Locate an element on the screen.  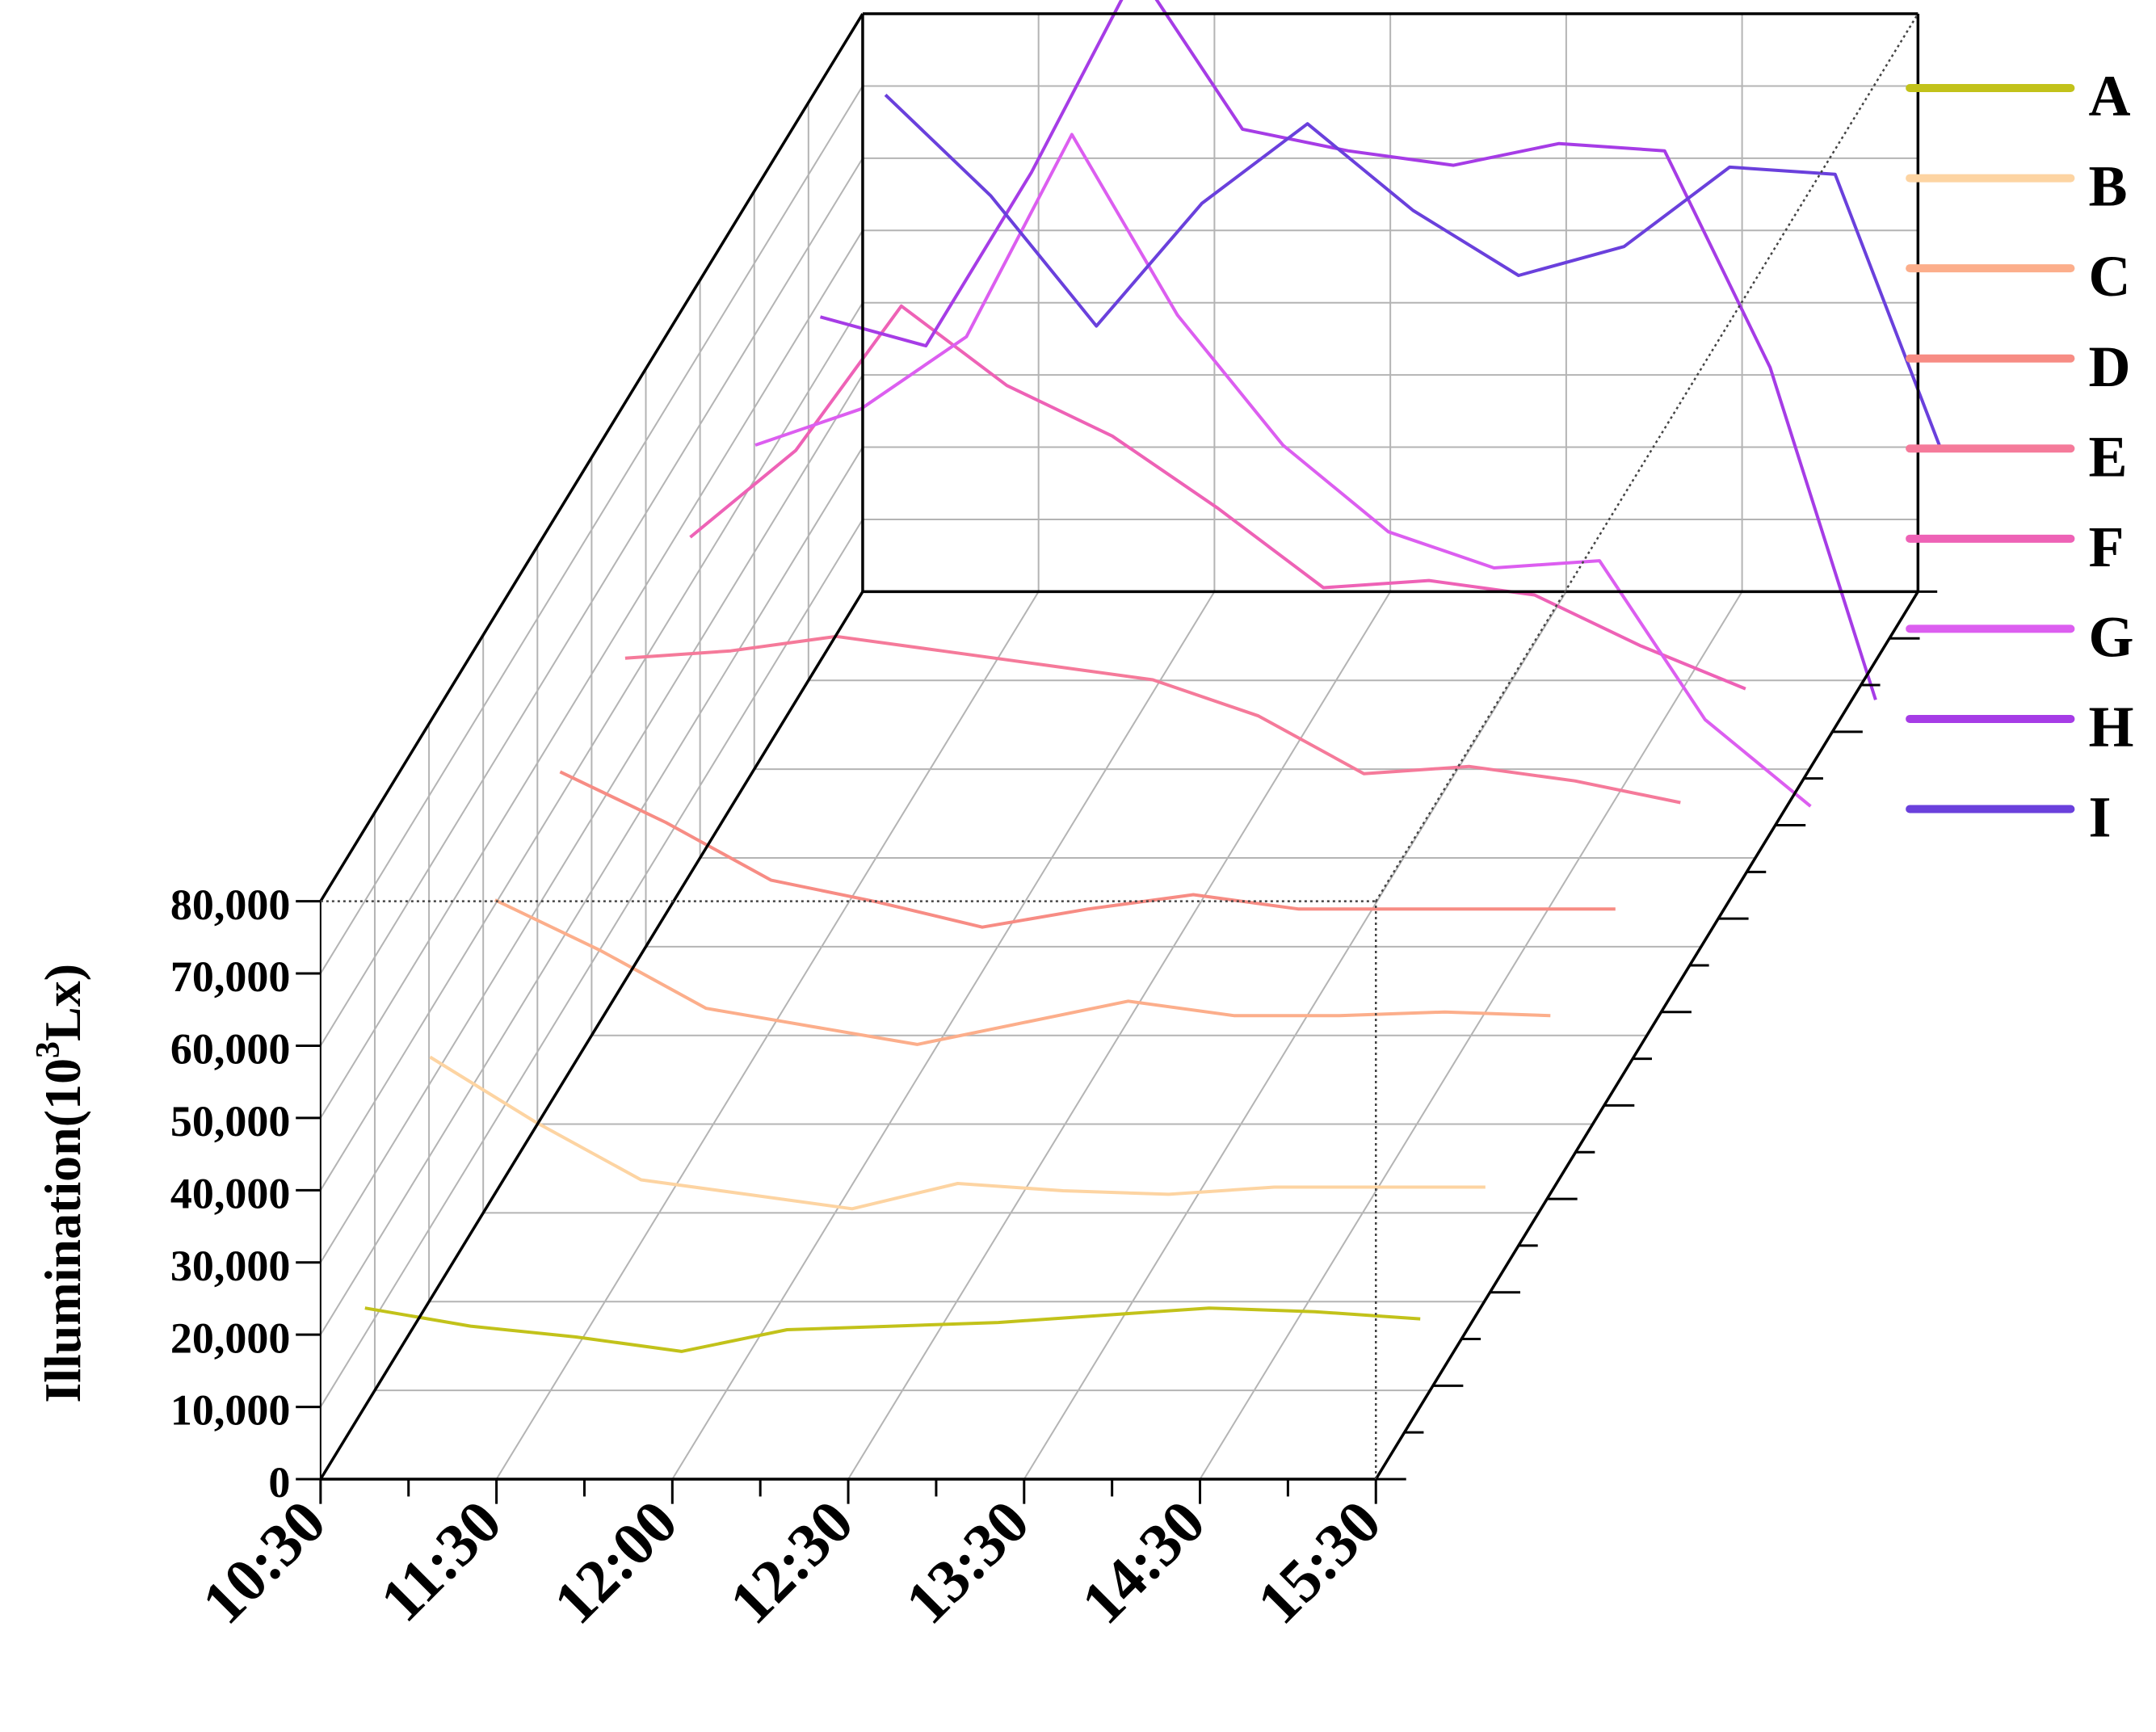
legend-label-H: H is located at coordinates (2111, 727).